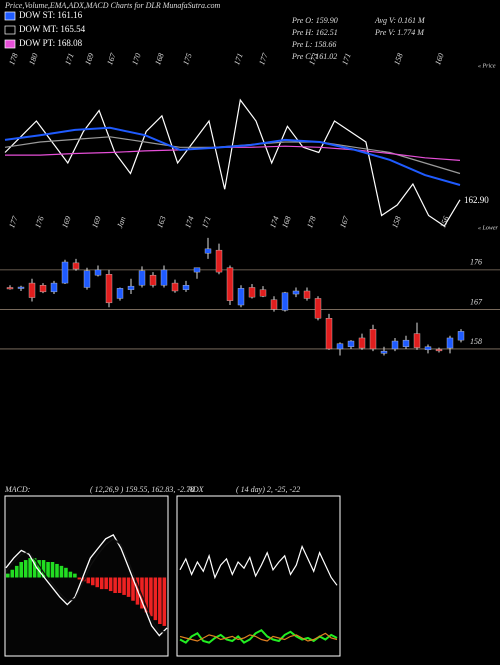 This screenshot has height=665, width=500. What do you see at coordinates (39, 222) in the screenshot?
I see `top-label: 176` at bounding box center [39, 222].